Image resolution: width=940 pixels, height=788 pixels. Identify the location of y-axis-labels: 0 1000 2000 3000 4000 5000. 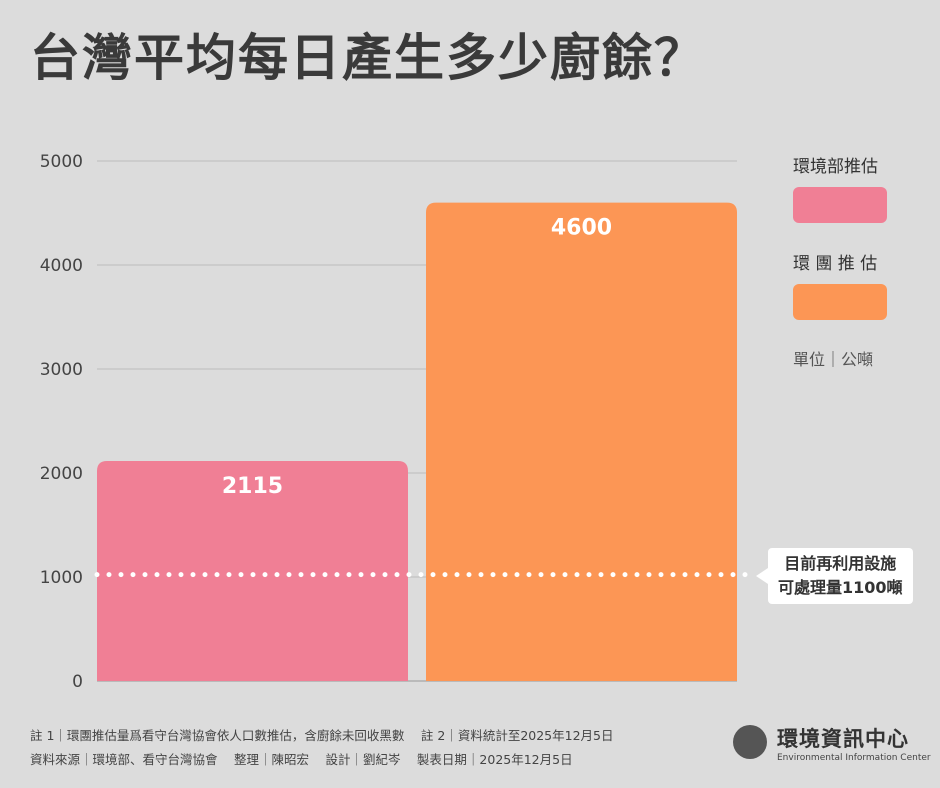
(61, 422).